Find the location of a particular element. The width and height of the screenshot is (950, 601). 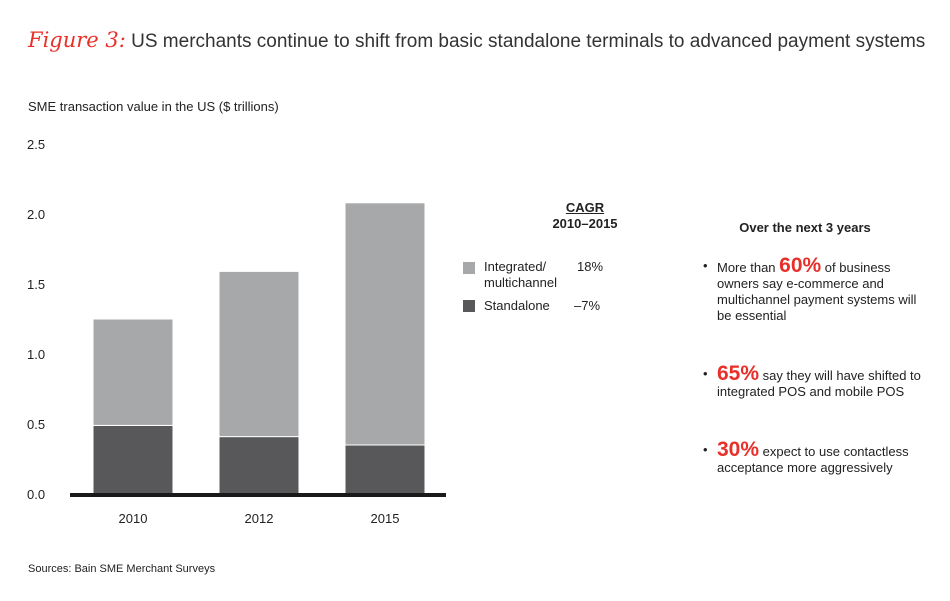

bar-standalone-2015 is located at coordinates (385, 469).